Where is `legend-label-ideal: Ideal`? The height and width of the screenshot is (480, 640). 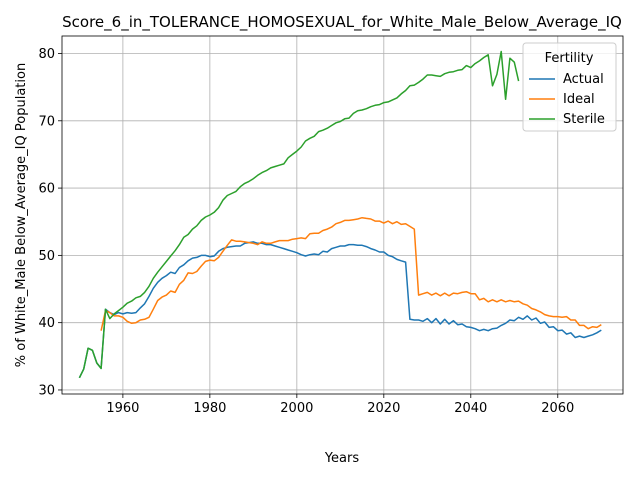 legend-label-ideal: Ideal is located at coordinates (579, 99).